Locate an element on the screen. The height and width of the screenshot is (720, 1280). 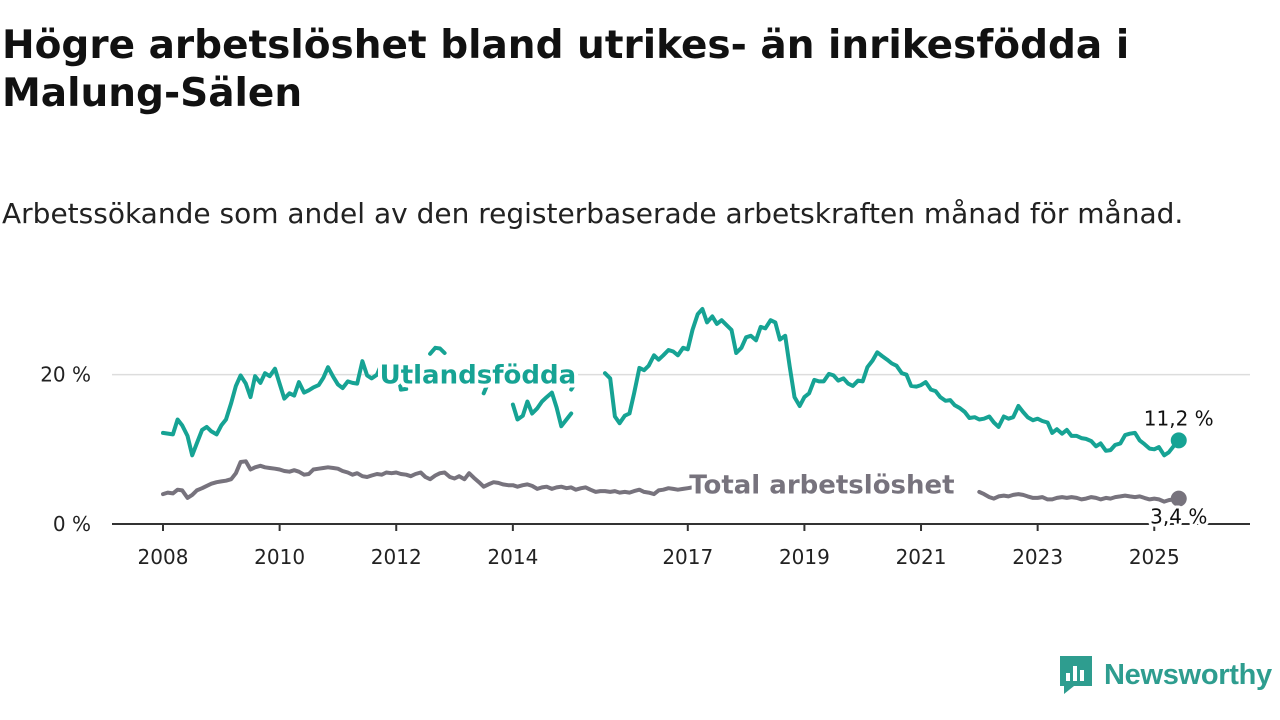
x-tick-label: 2019 is located at coordinates (804, 557).